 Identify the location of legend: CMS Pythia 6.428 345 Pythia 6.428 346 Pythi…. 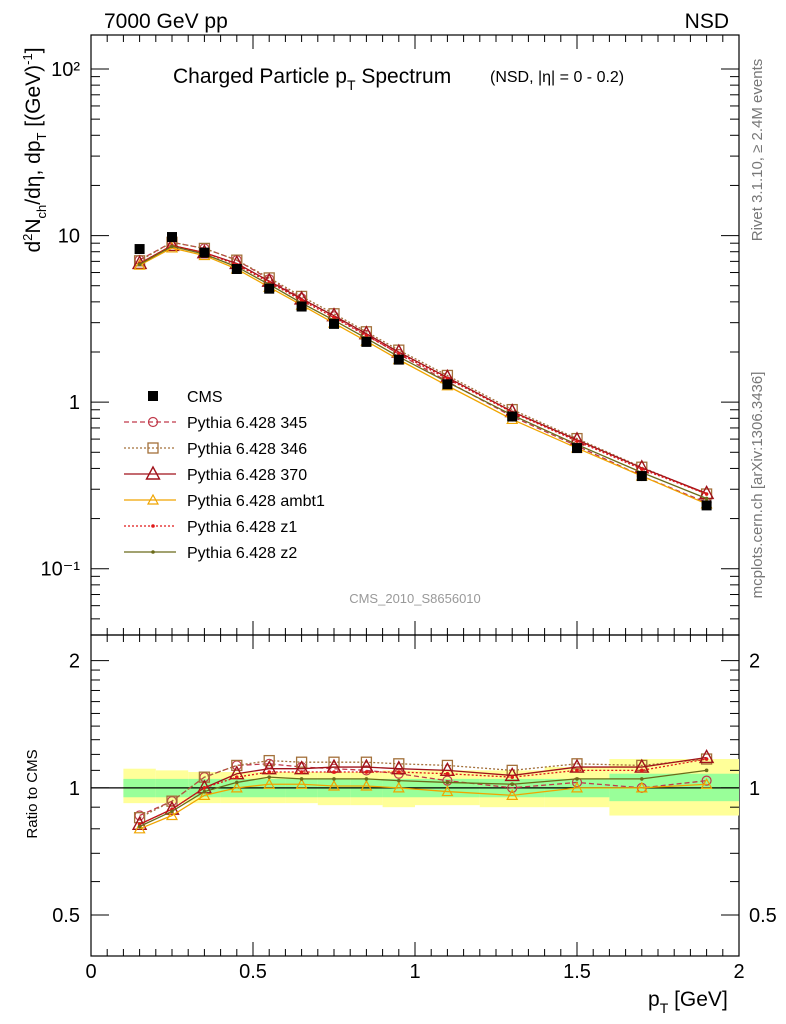
(224, 475).